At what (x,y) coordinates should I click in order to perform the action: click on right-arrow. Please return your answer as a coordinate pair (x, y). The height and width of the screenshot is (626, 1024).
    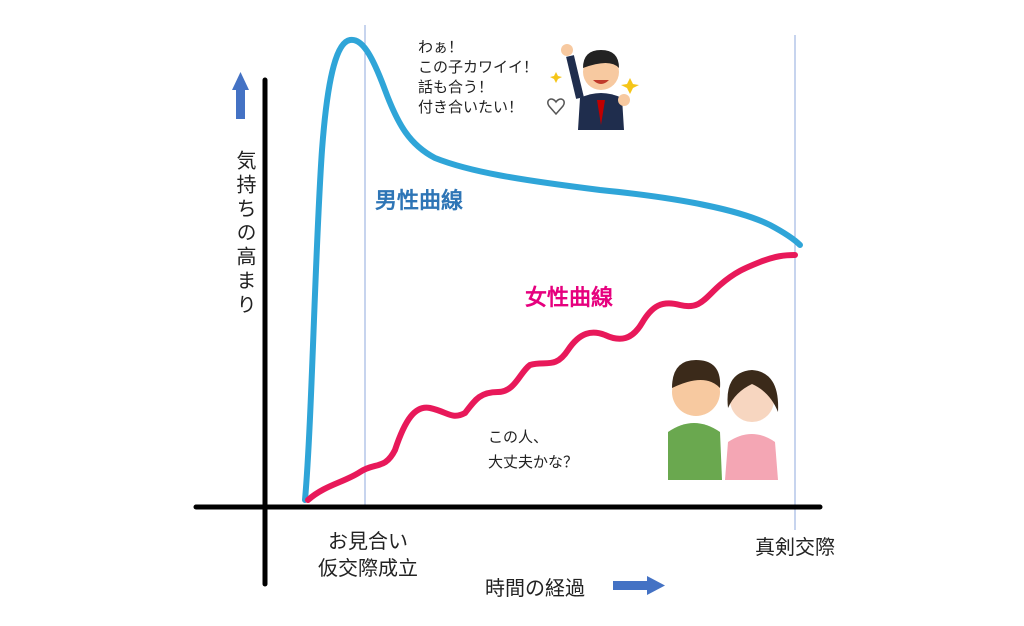
    Looking at the image, I should click on (639, 585).